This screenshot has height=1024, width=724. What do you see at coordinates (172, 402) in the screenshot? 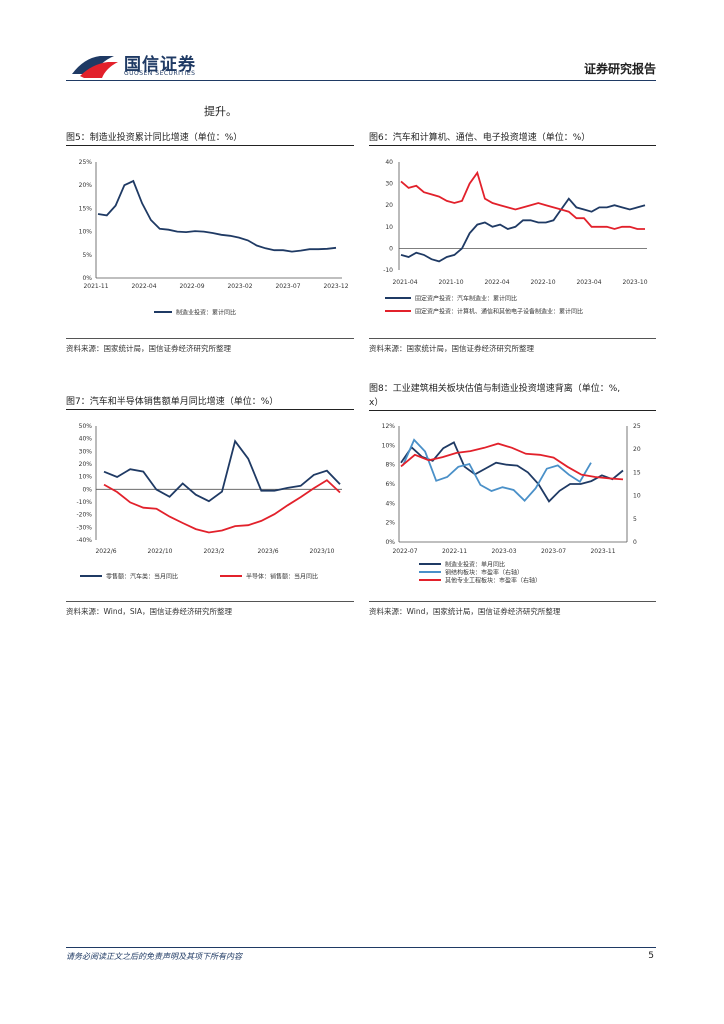
I see `fig7-title: 图7：汽车和半导体销售额单月同比增速（单位：%）` at bounding box center [172, 402].